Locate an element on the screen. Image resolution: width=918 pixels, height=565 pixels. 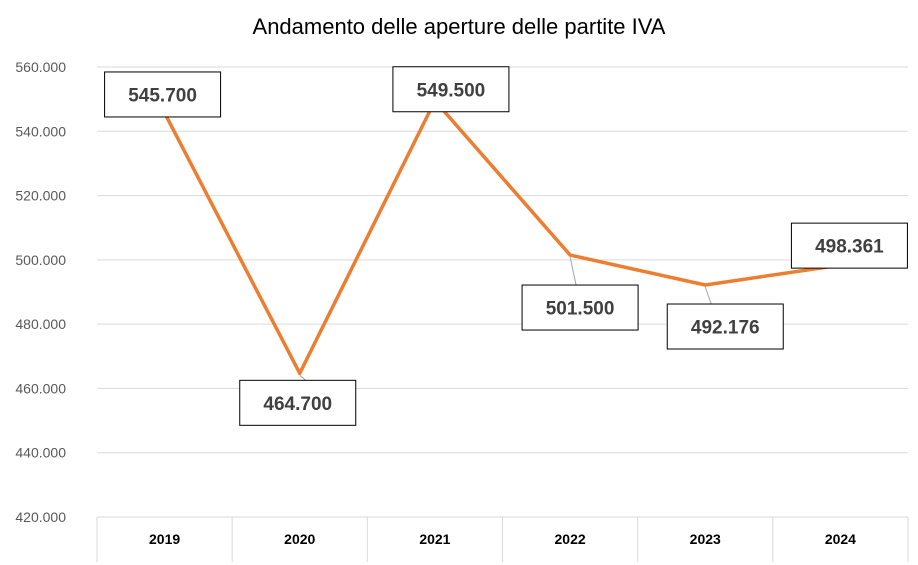
data-label: 549.500 is located at coordinates (451, 90).